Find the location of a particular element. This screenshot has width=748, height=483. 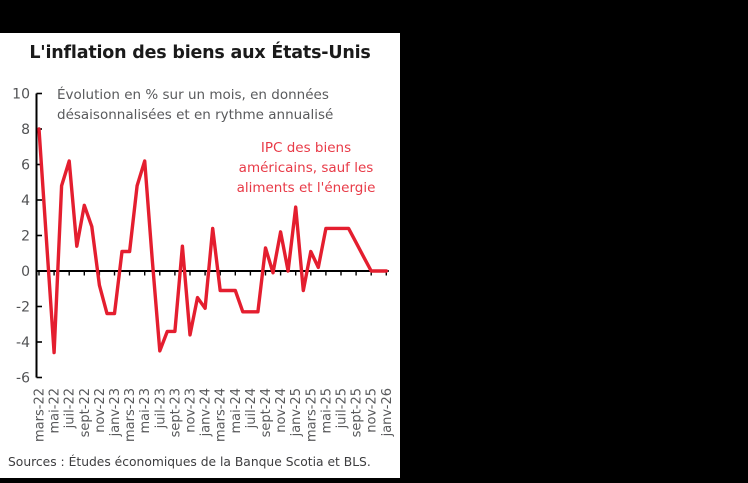

y-tick-label: 10 is located at coordinates (21, 95).